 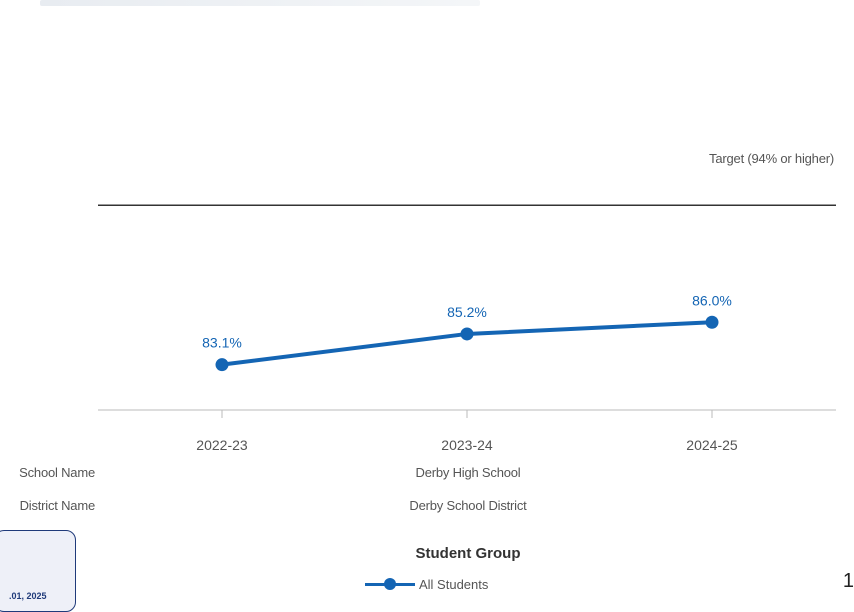 What do you see at coordinates (771, 158) in the screenshot?
I see `target-label: Target (94% or higher)` at bounding box center [771, 158].